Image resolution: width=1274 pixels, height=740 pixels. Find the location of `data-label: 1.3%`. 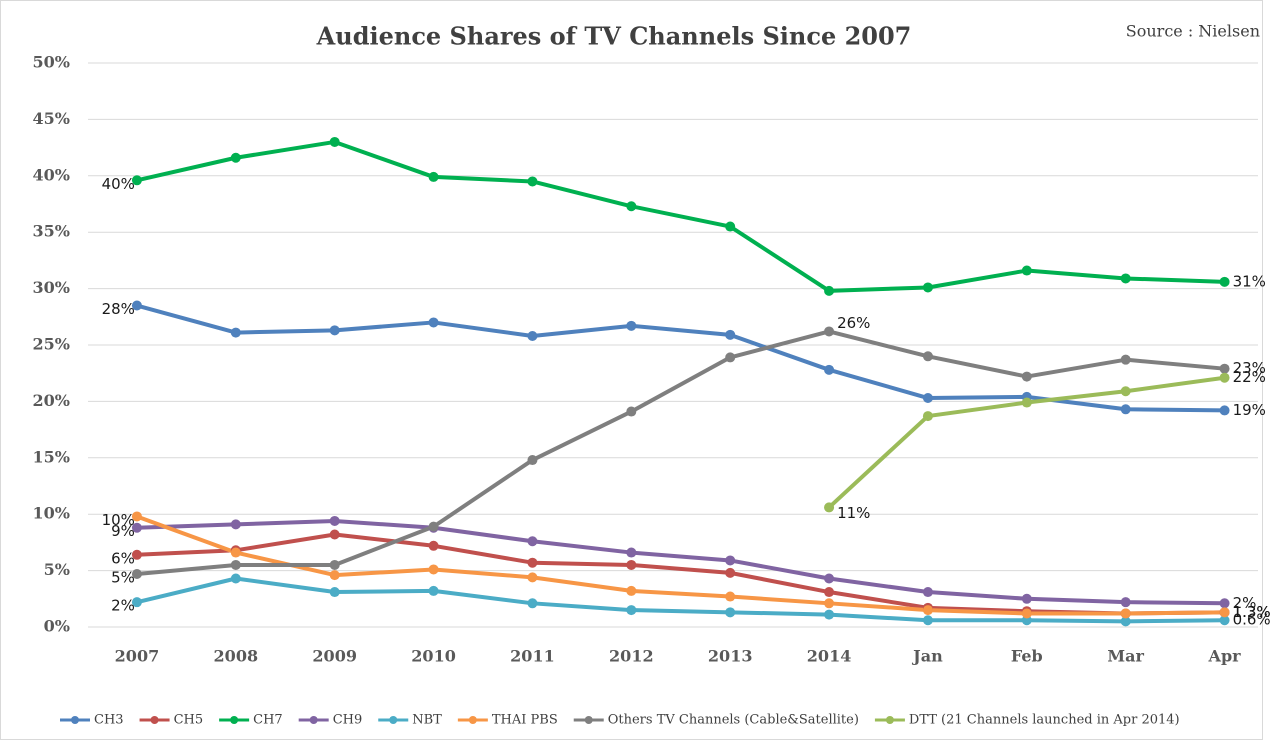

data-label: 1.3% is located at coordinates (1252, 612).